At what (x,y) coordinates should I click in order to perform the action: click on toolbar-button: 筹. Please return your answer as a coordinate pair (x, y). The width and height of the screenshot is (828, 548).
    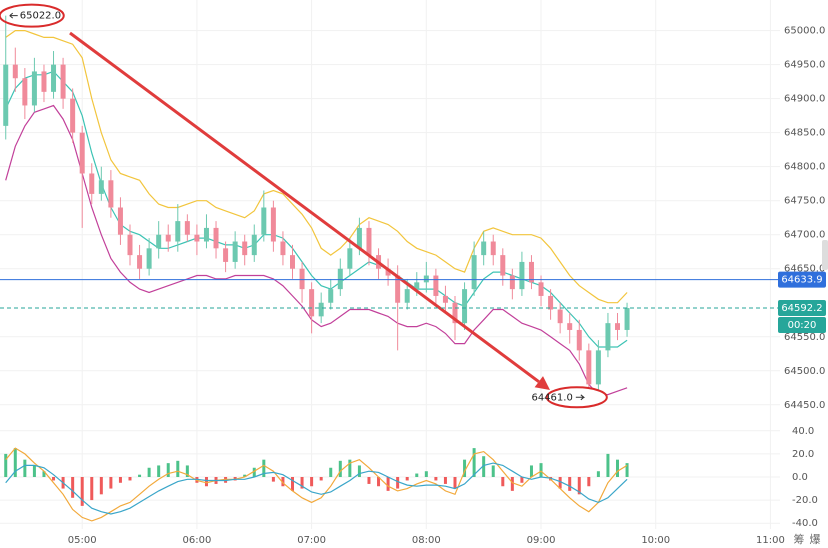
    Looking at the image, I should click on (799, 539).